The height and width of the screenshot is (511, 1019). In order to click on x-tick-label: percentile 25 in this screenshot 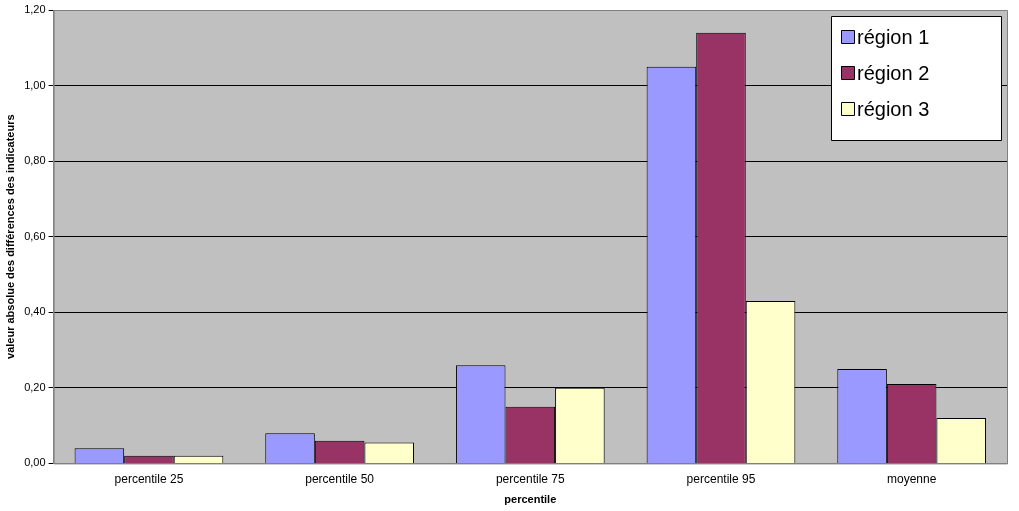, I will do `click(149, 478)`.